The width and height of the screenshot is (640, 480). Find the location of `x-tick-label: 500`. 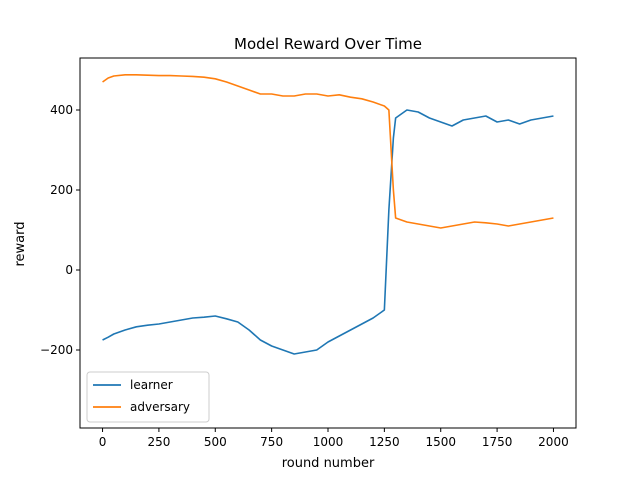

x-tick-label: 500 is located at coordinates (215, 442).